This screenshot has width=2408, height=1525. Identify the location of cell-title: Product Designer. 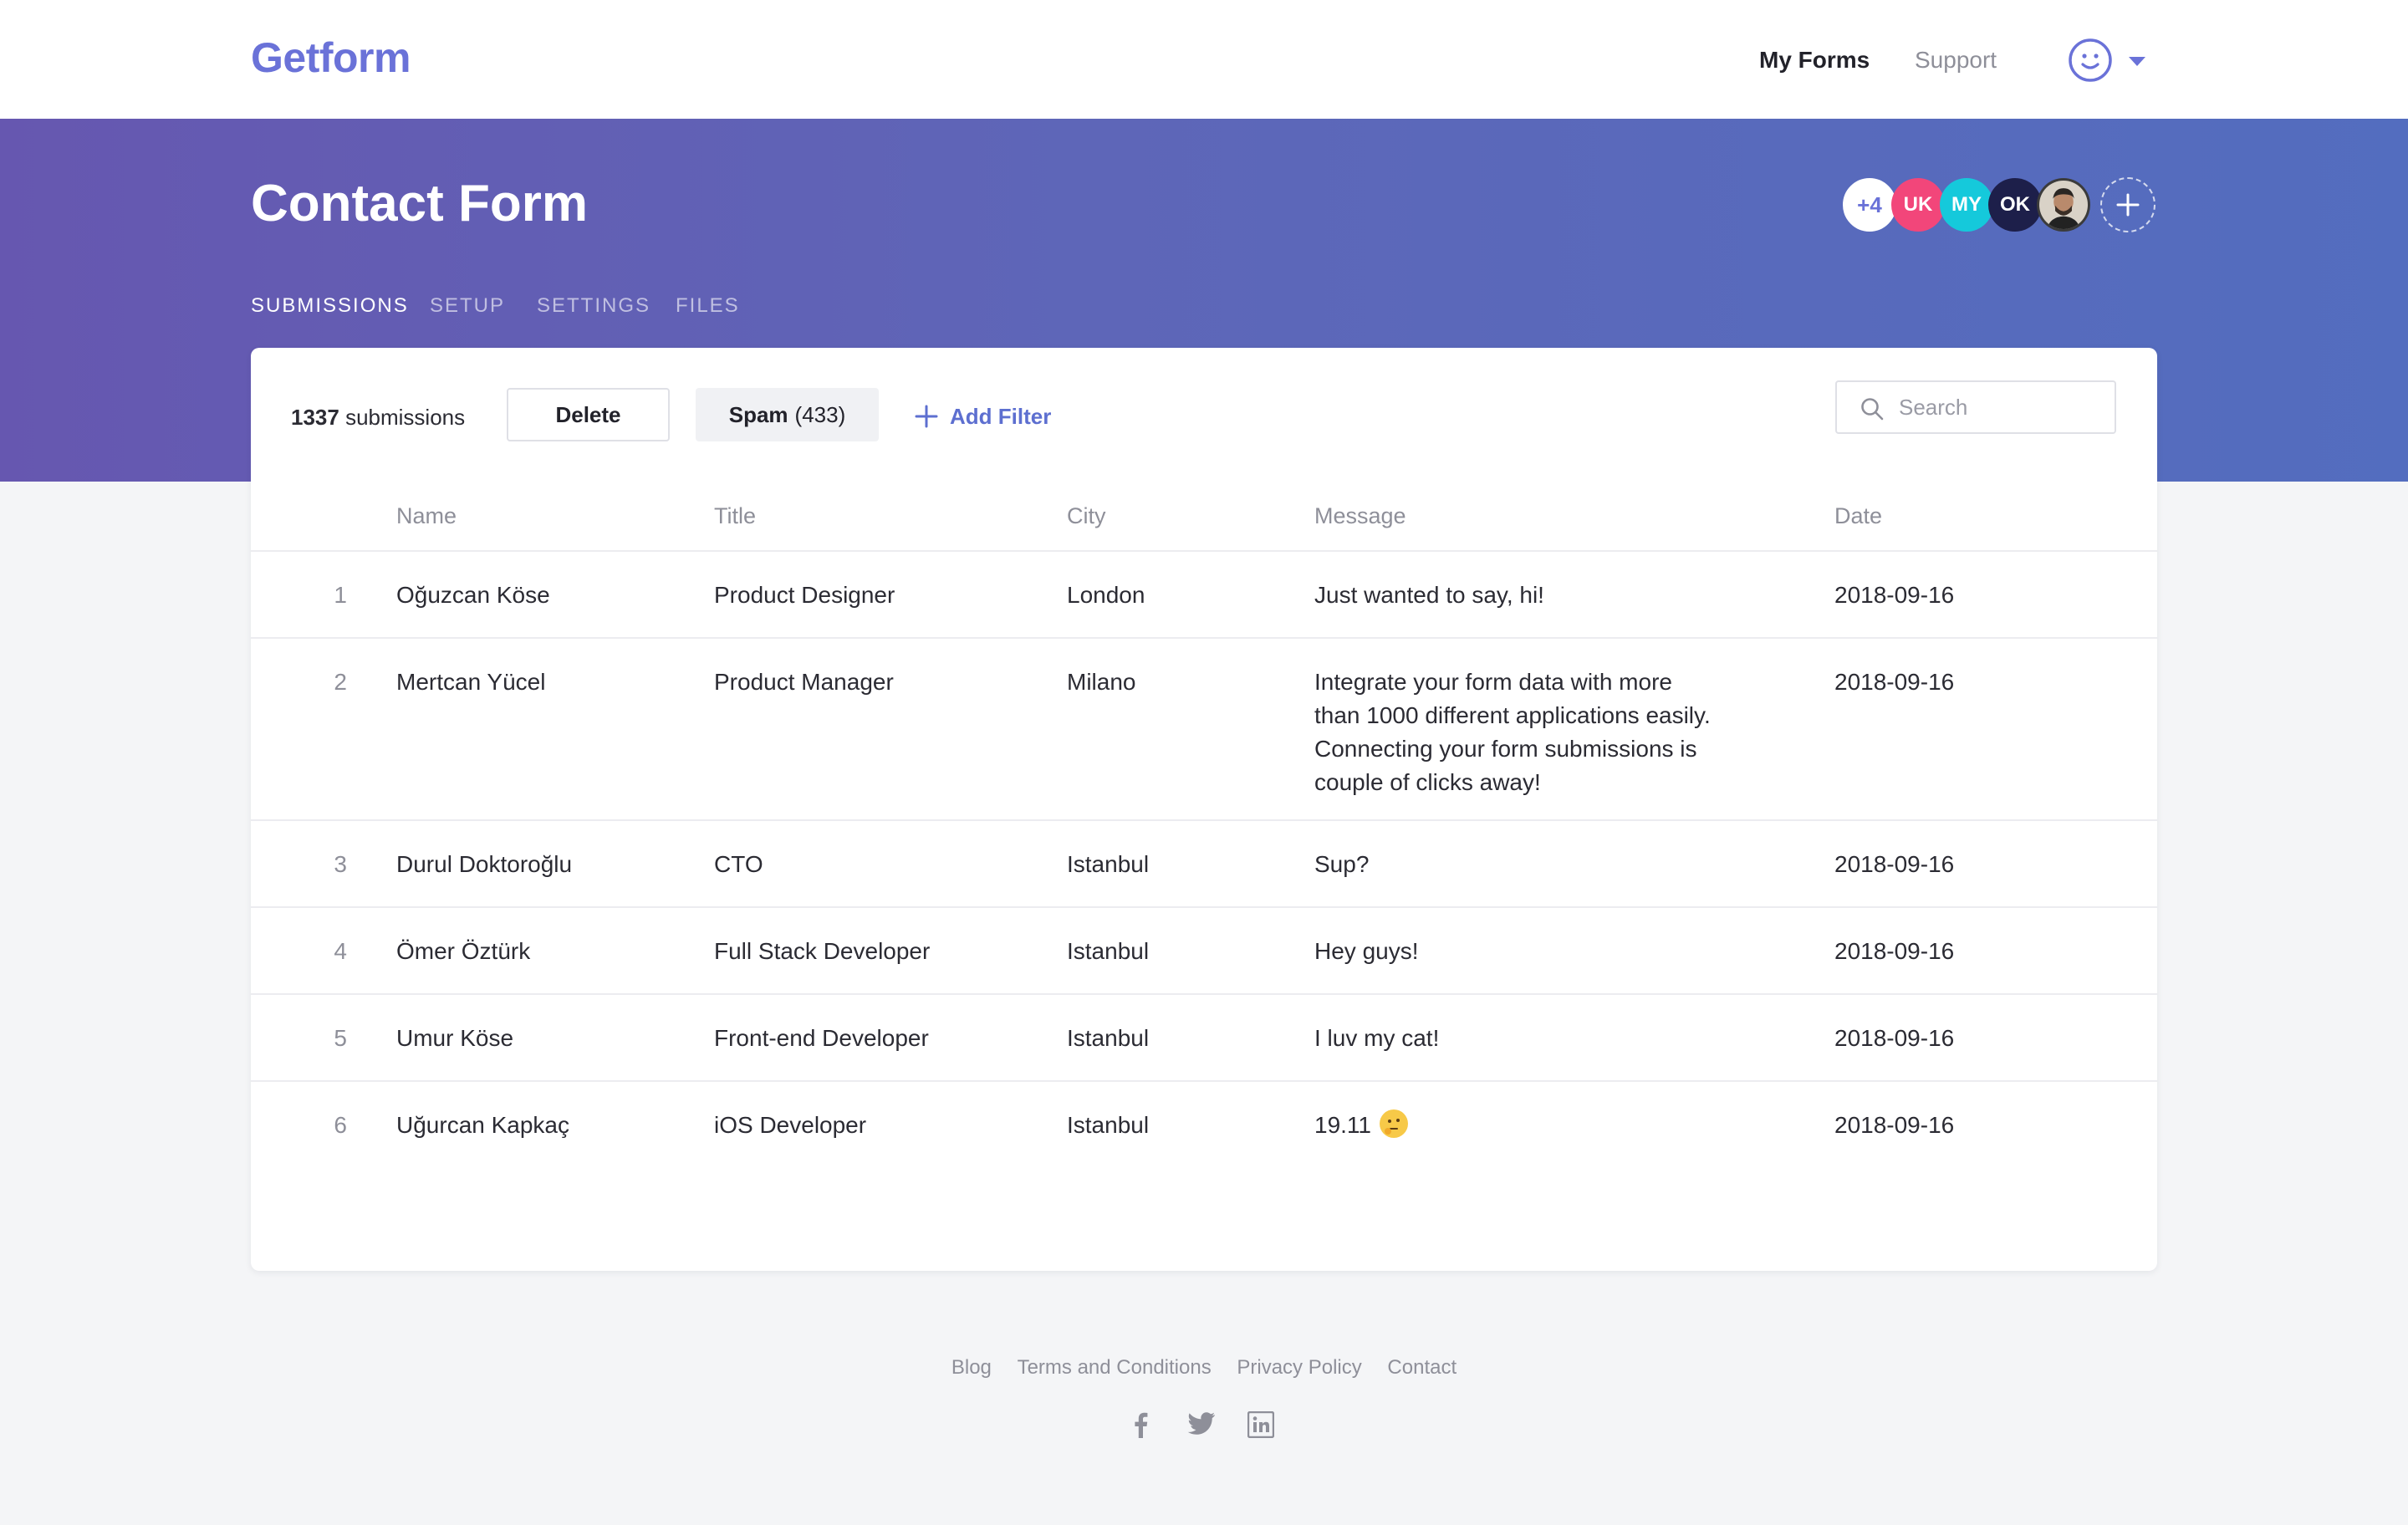
(805, 595).